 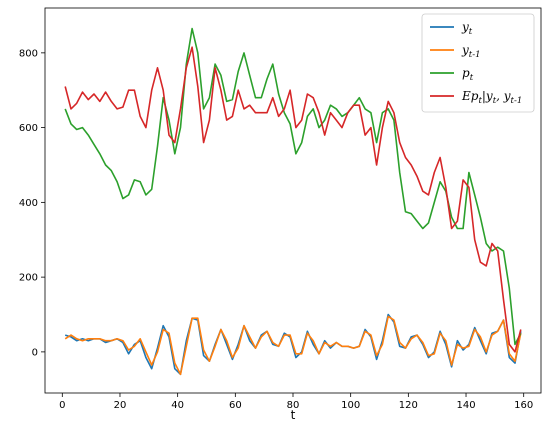 I want to click on legend: yt yt-1 pt Ept|yt, yt-1, so click(x=478, y=63).